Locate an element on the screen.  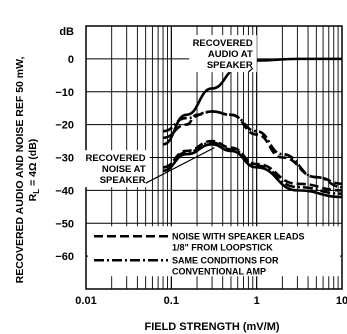
legend-text: NOISE WITH SPEAKER LEADS is located at coordinates (238, 236).